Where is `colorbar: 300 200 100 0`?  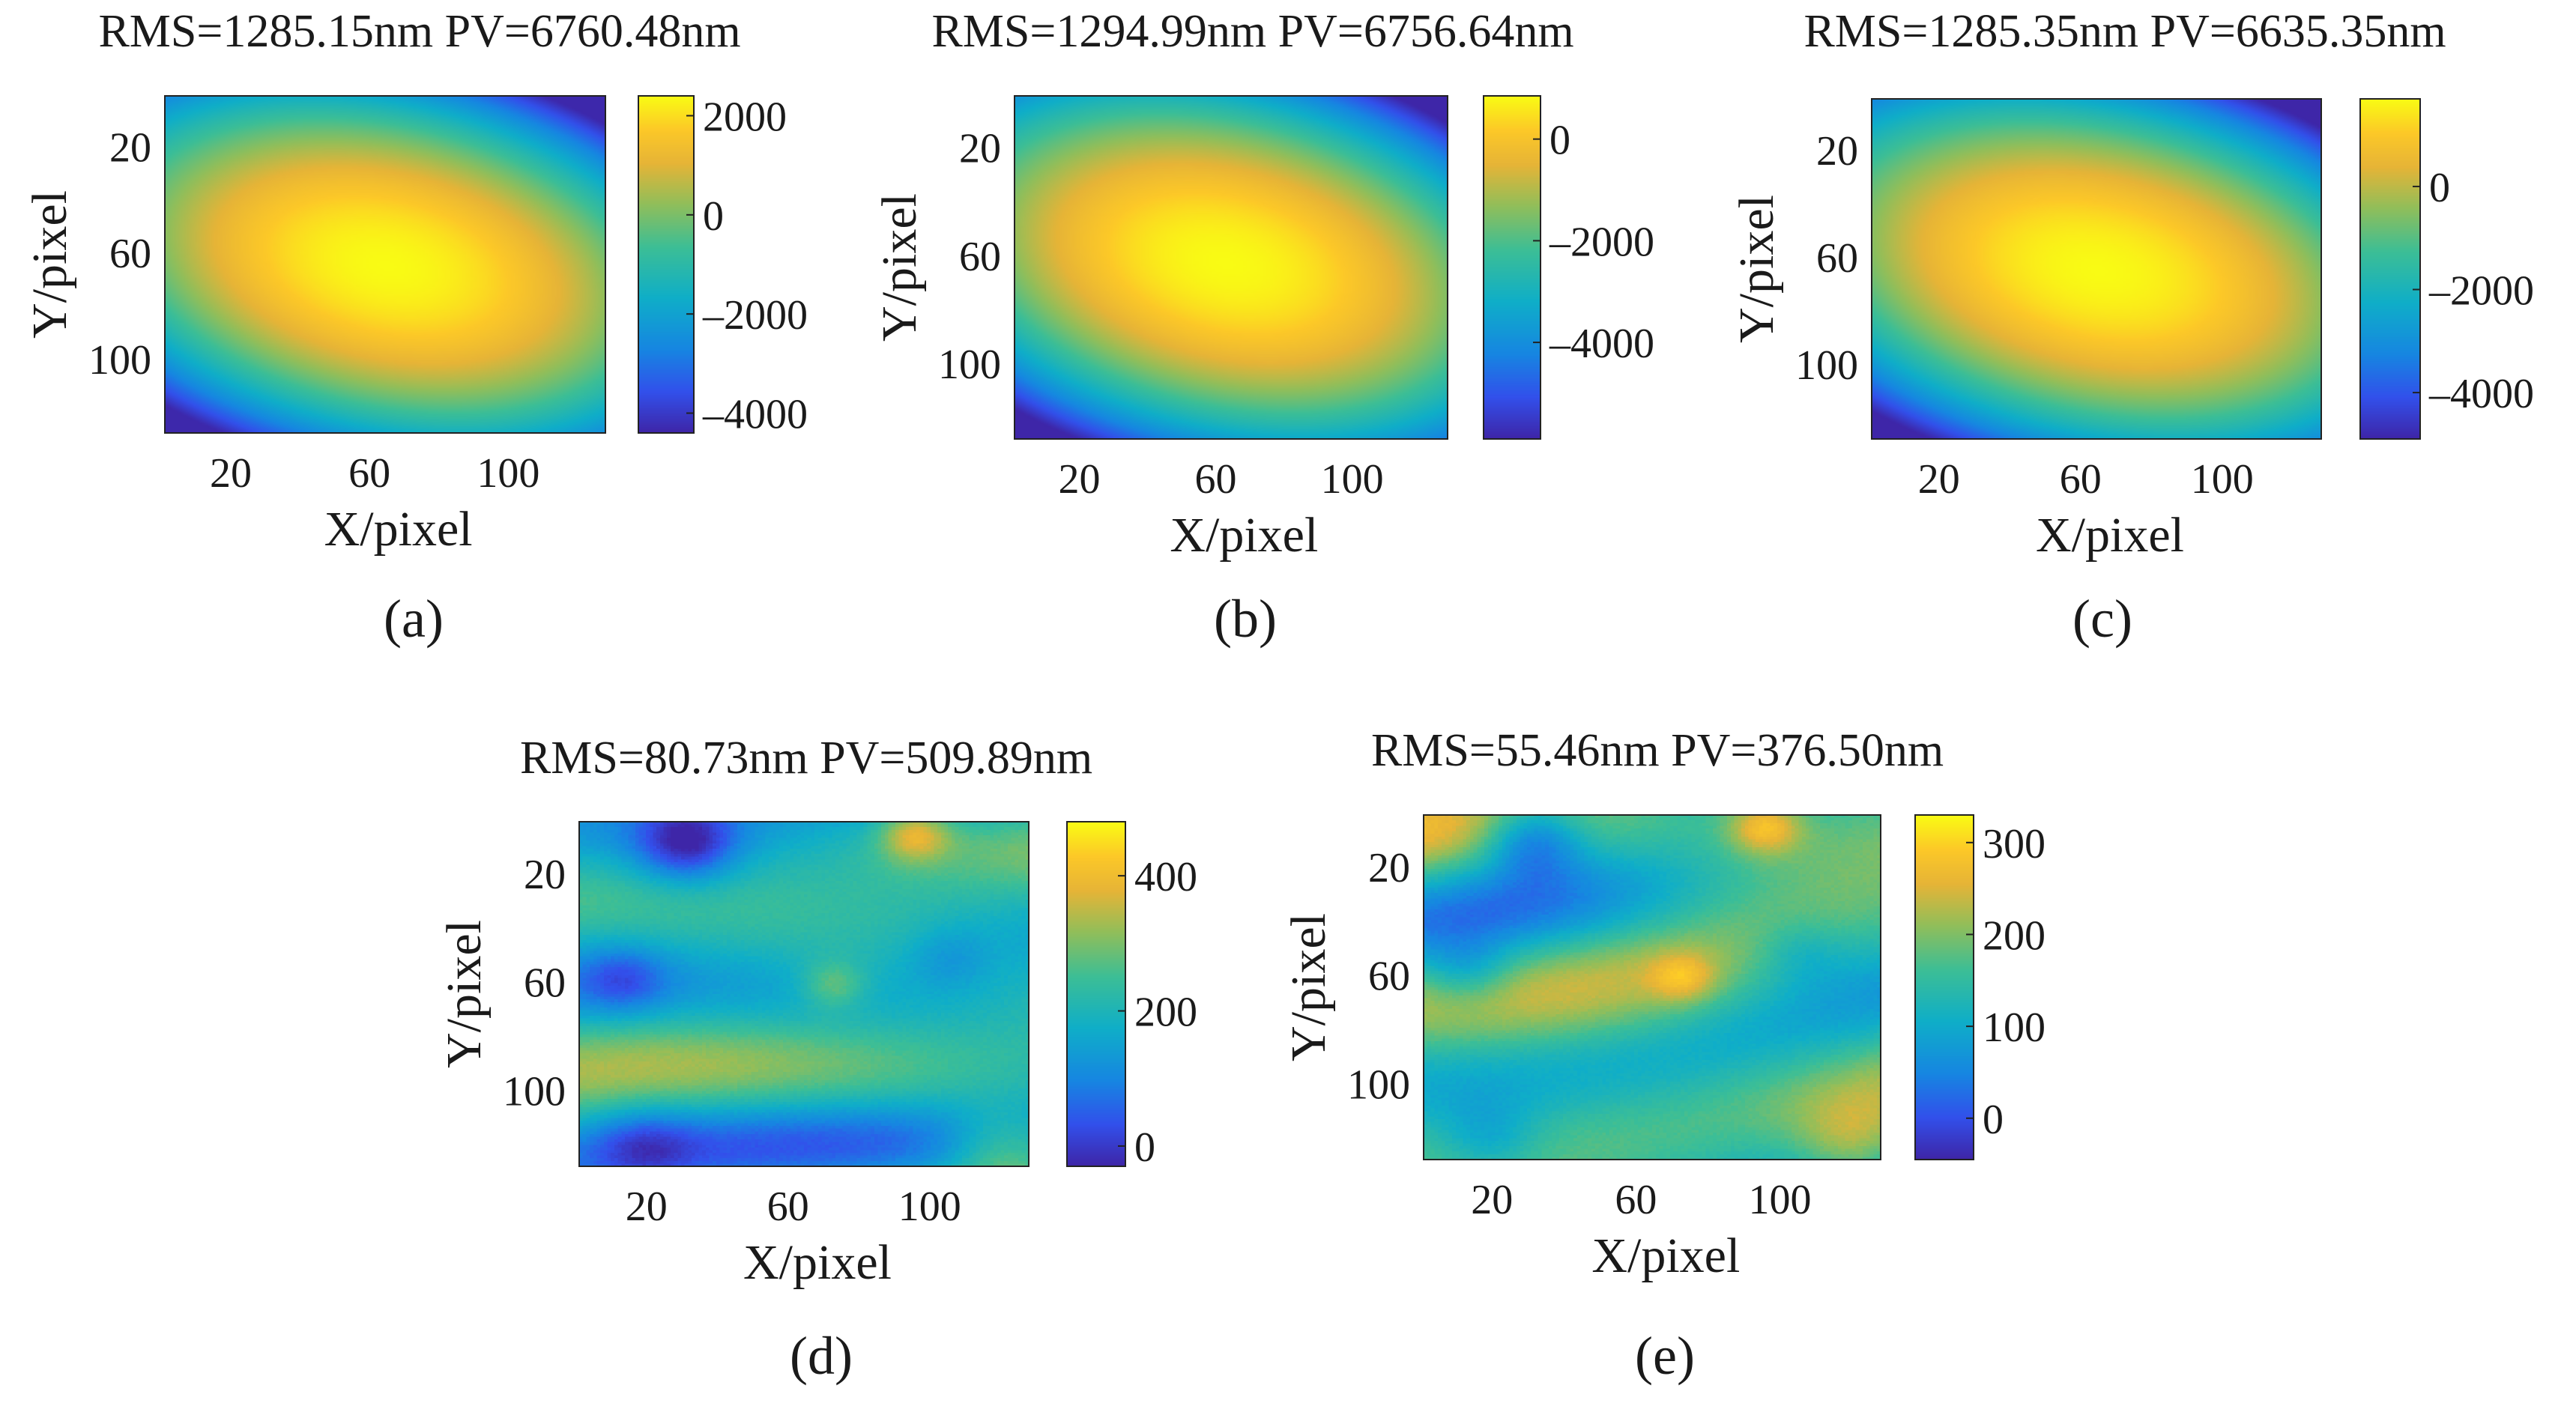
colorbar: 300 200 100 0 is located at coordinates (1980, 987).